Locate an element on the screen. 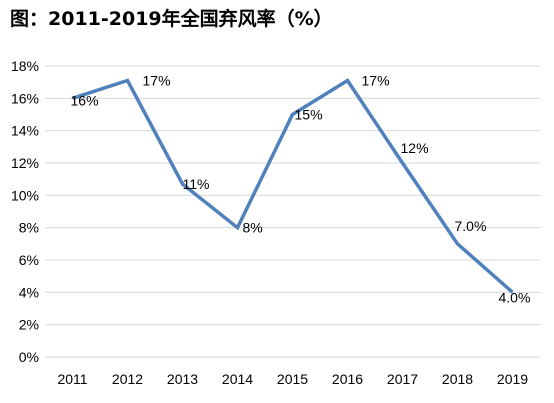 Image resolution: width=554 pixels, height=403 pixels. y-tick-label: 6% is located at coordinates (29, 260).